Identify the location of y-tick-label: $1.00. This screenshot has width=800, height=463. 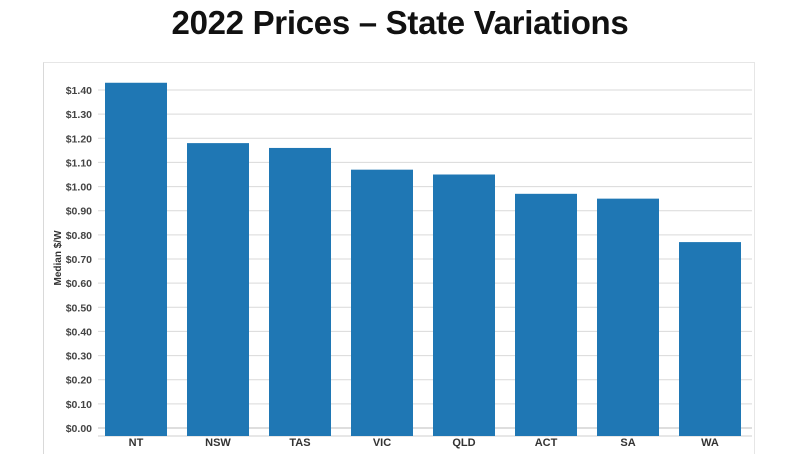
(79, 188).